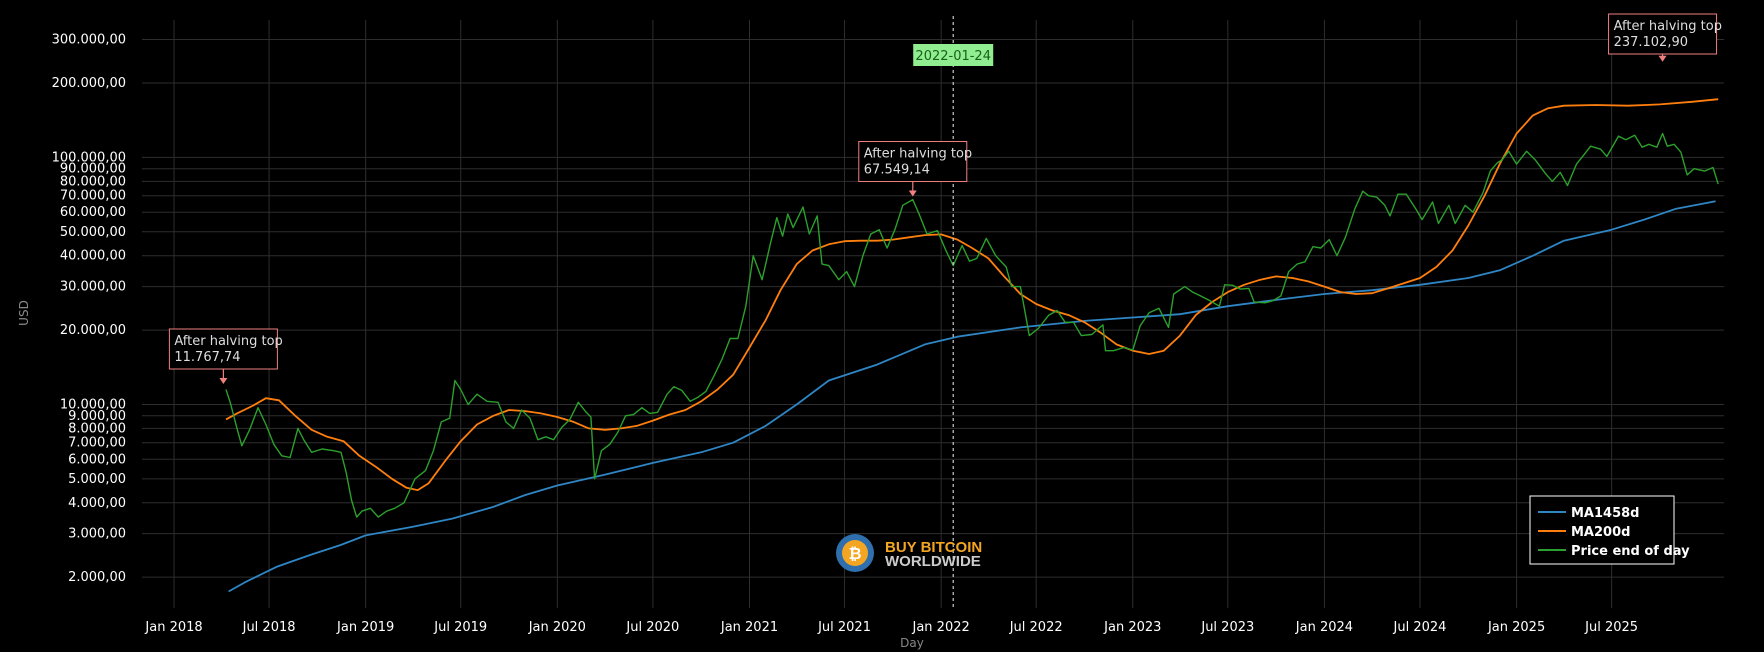  Describe the element at coordinates (97, 479) in the screenshot. I see `y-tick-label-3: 5.000,00` at that location.